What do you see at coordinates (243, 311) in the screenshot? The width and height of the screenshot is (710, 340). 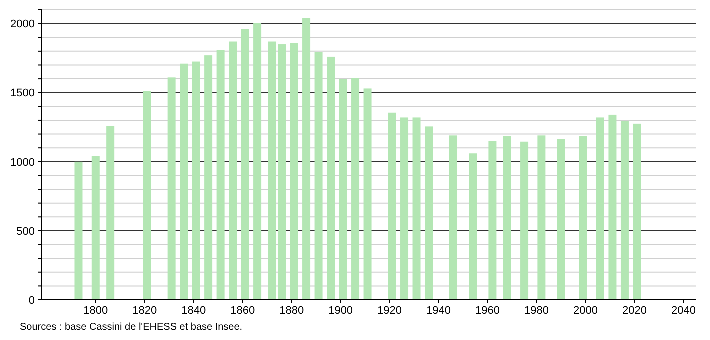 I see `x-tick-label: 1860` at bounding box center [243, 311].